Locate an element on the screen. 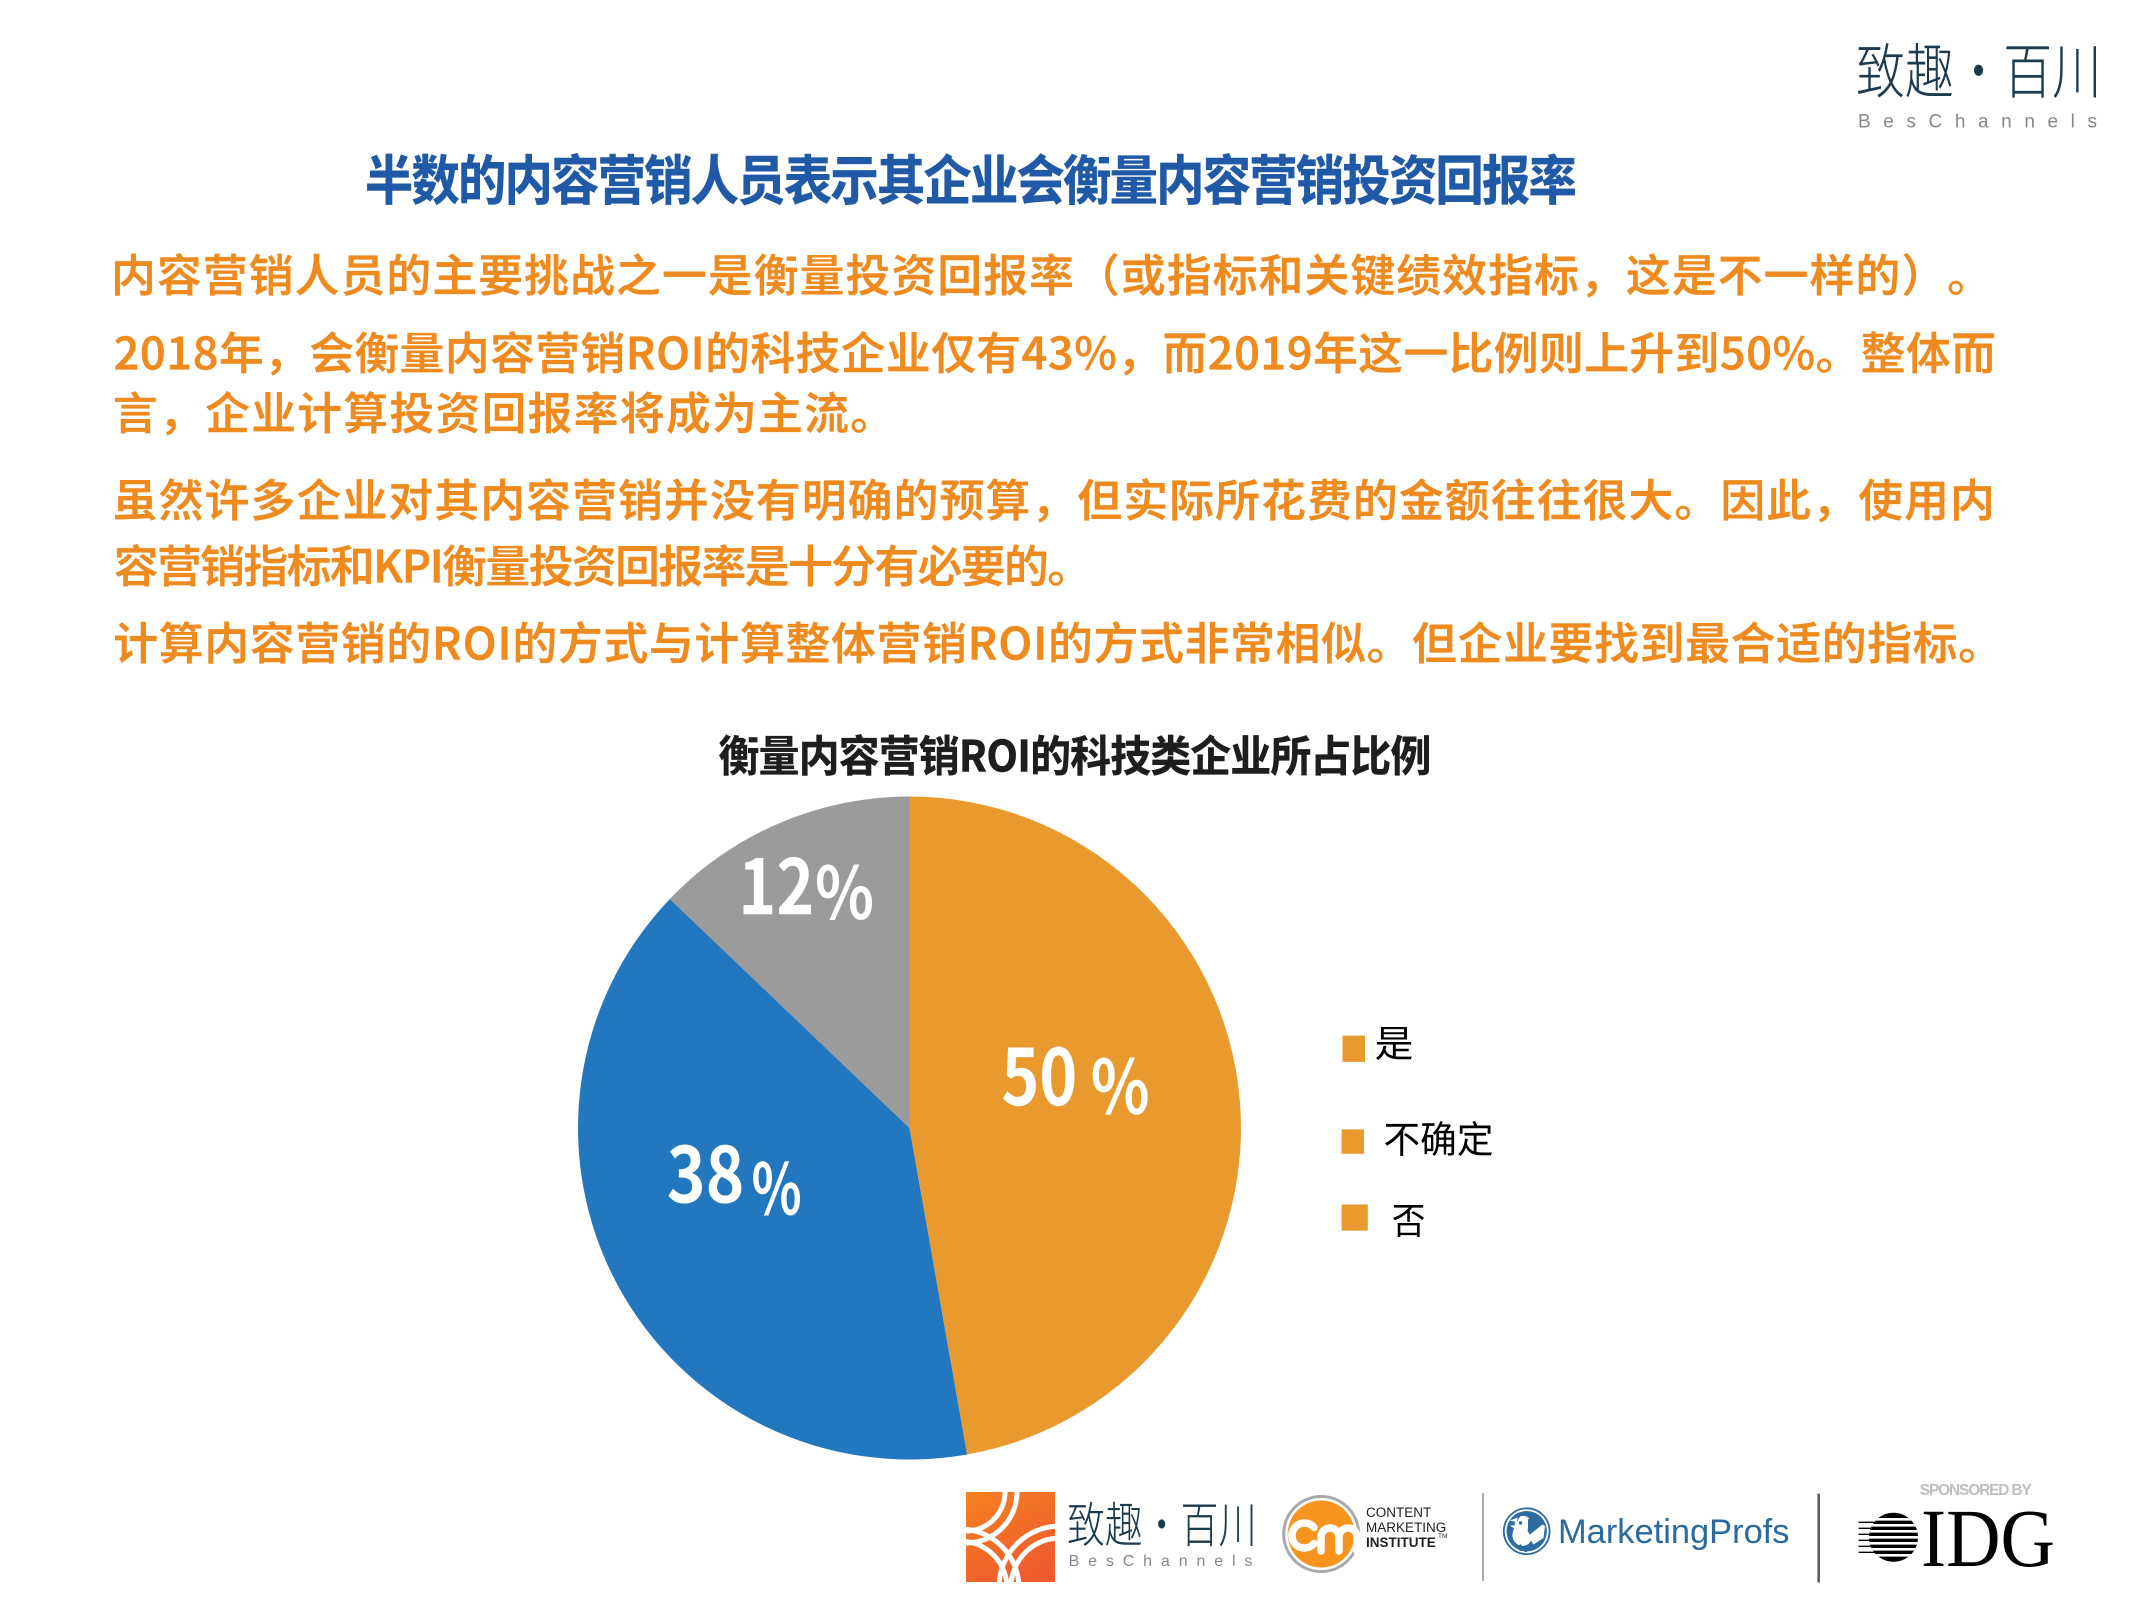  svg-text: IDG is located at coordinates (1988, 1538).